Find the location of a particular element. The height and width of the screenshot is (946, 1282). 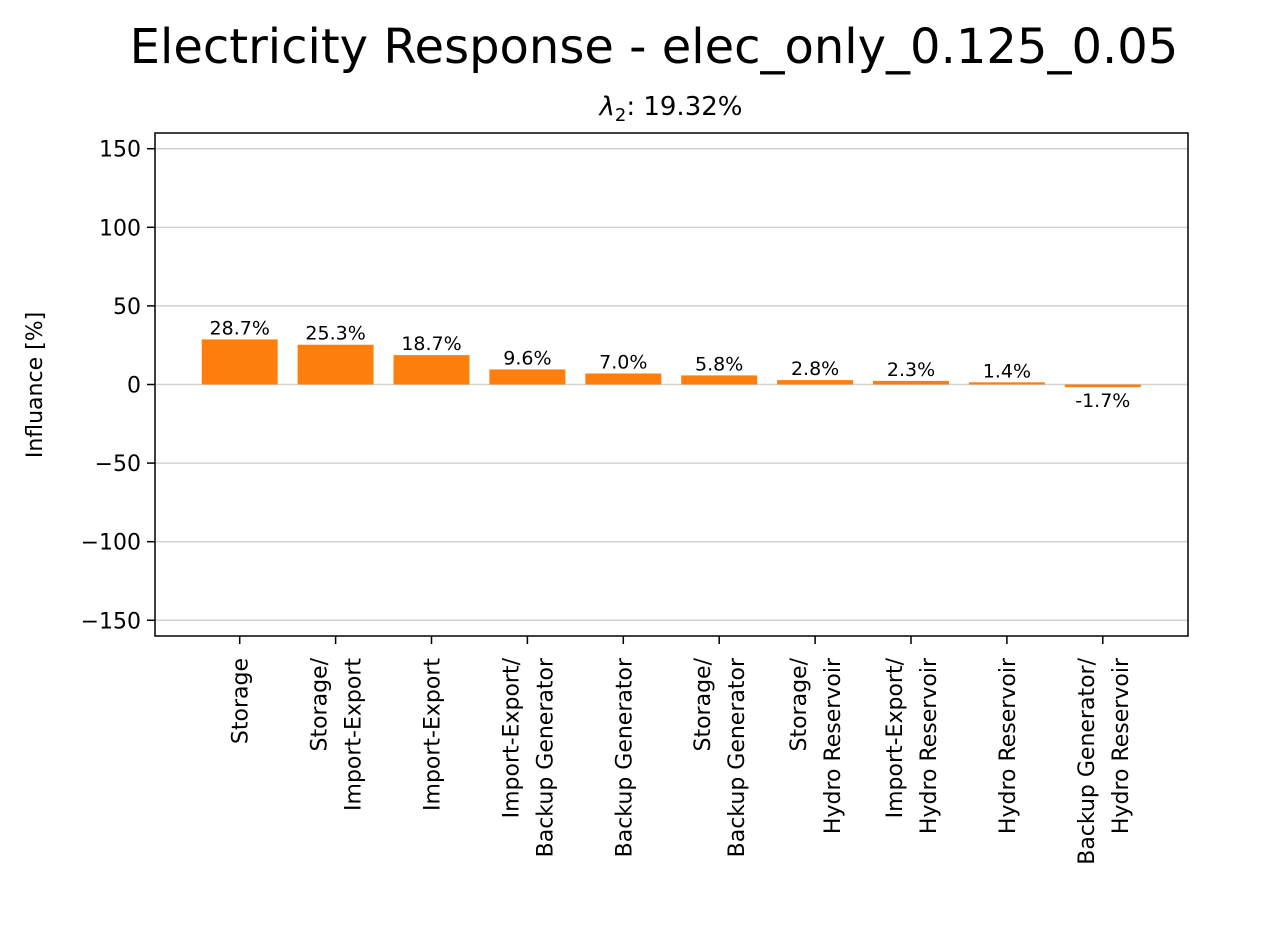

data-label: 2.3% is located at coordinates (911, 370).